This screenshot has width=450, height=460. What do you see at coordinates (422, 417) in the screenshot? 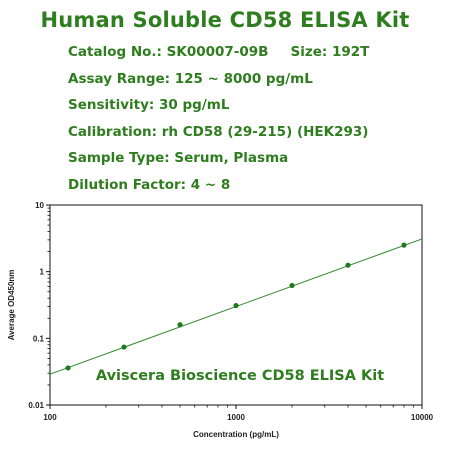
I see `x-tick-label: 10000` at bounding box center [422, 417].